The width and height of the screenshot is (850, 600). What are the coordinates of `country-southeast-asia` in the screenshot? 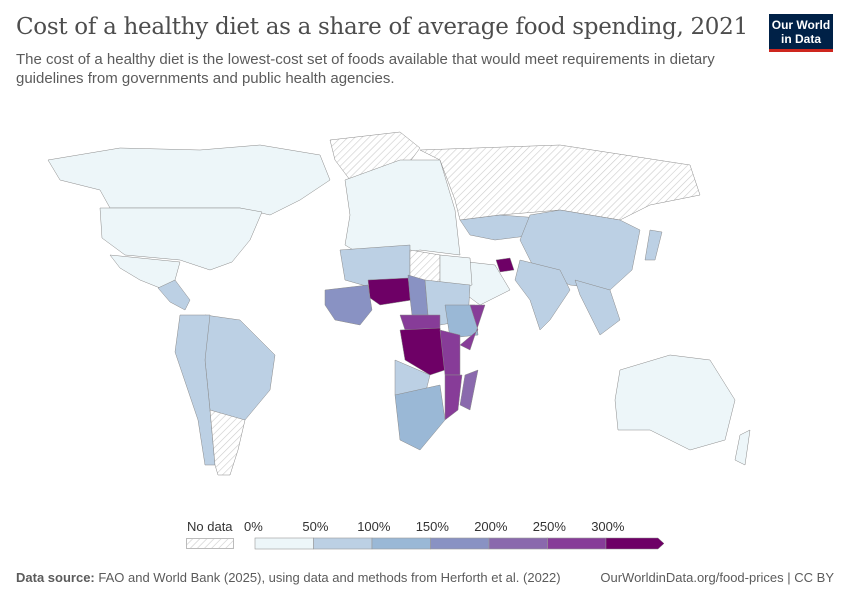 It's located at (597, 307).